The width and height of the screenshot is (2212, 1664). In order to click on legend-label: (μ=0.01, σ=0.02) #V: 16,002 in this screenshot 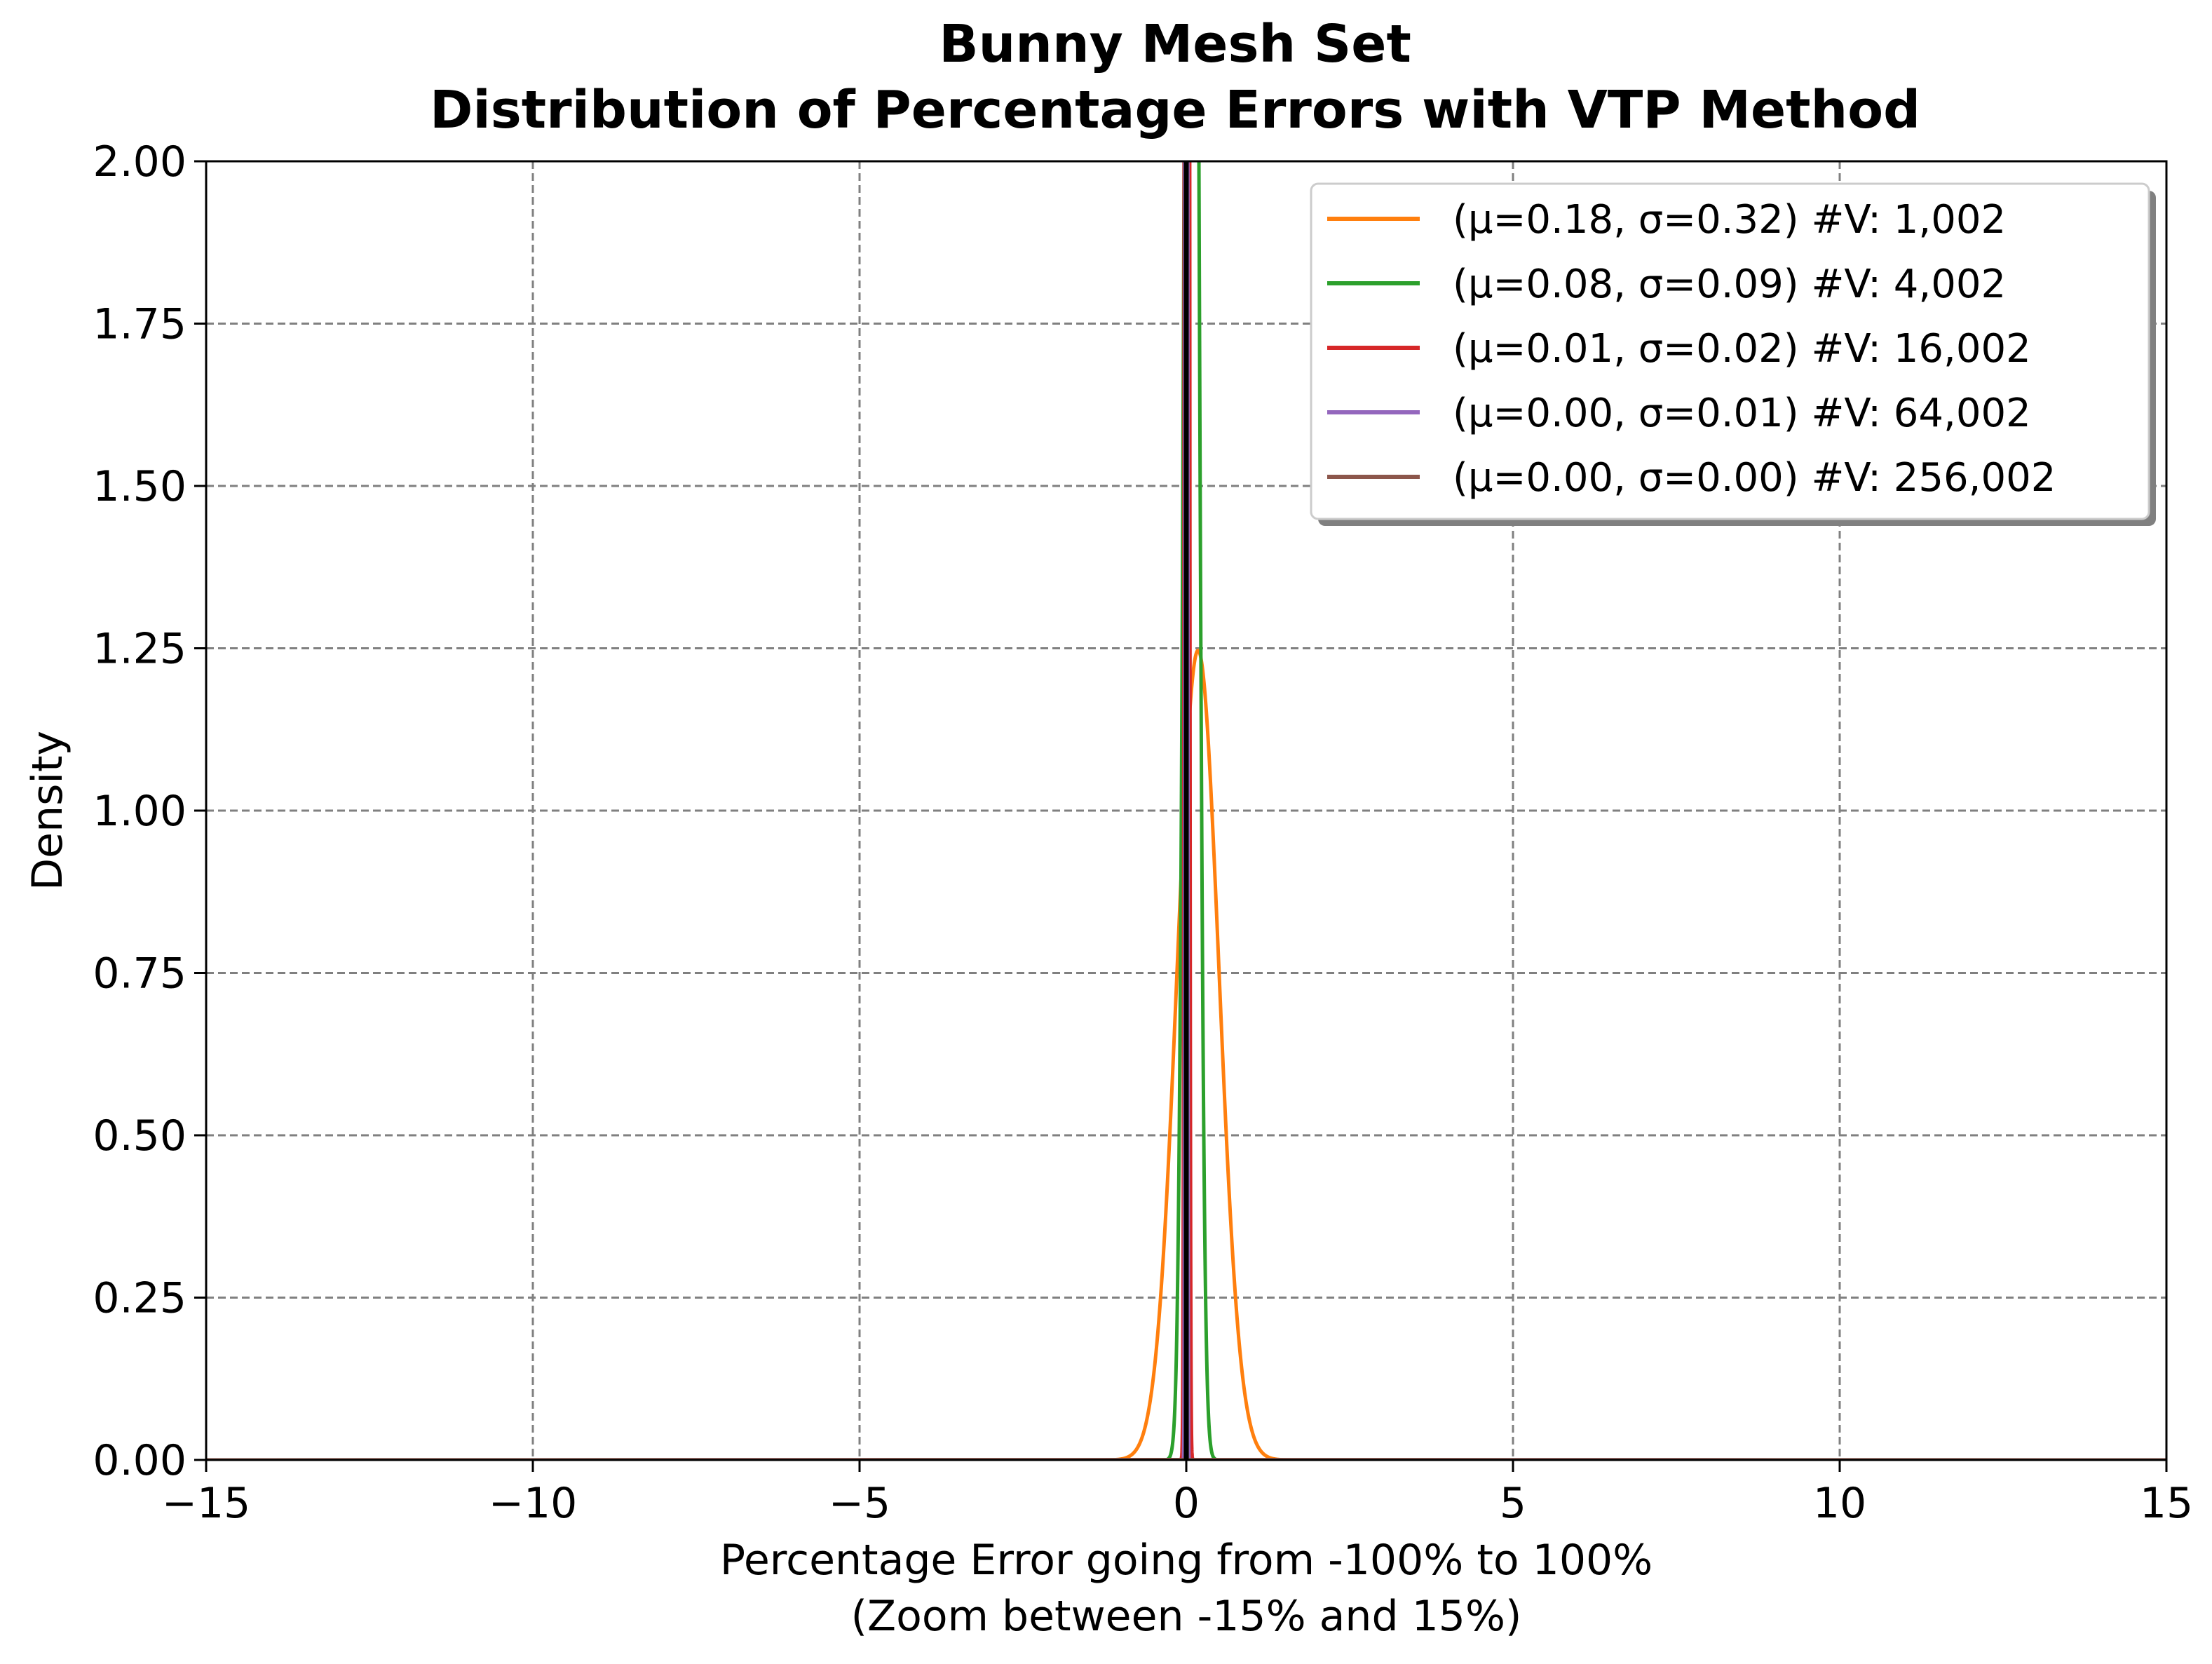, I will do `click(1742, 349)`.